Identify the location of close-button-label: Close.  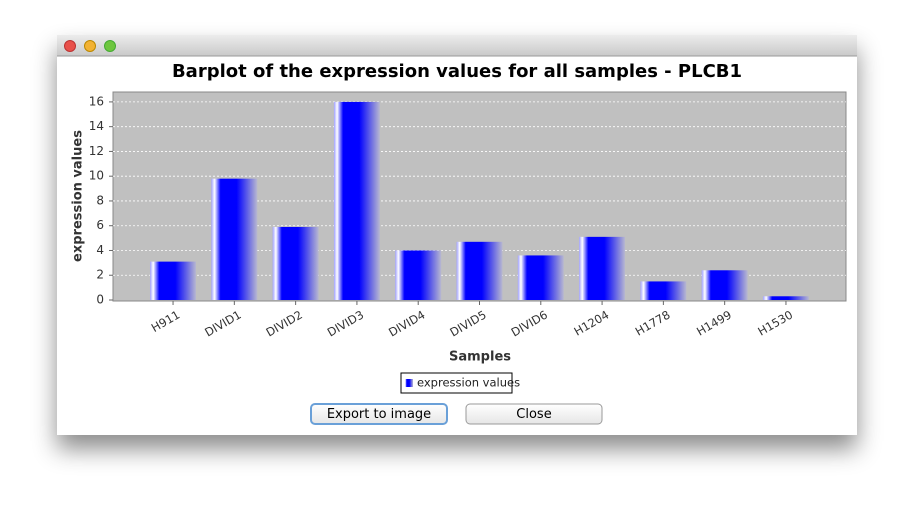
(533, 414).